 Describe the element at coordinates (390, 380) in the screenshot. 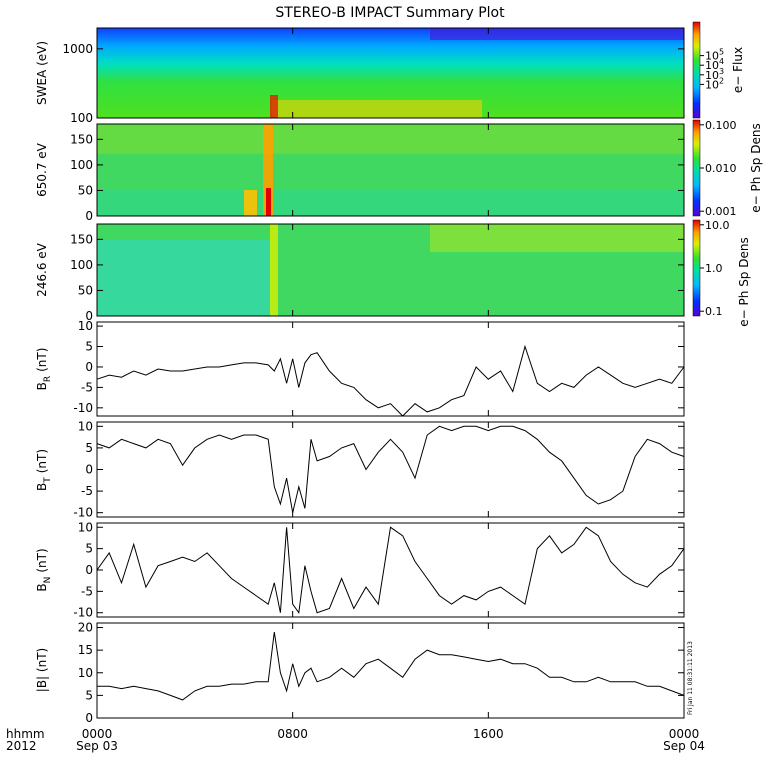

I see `br-series-line` at that location.